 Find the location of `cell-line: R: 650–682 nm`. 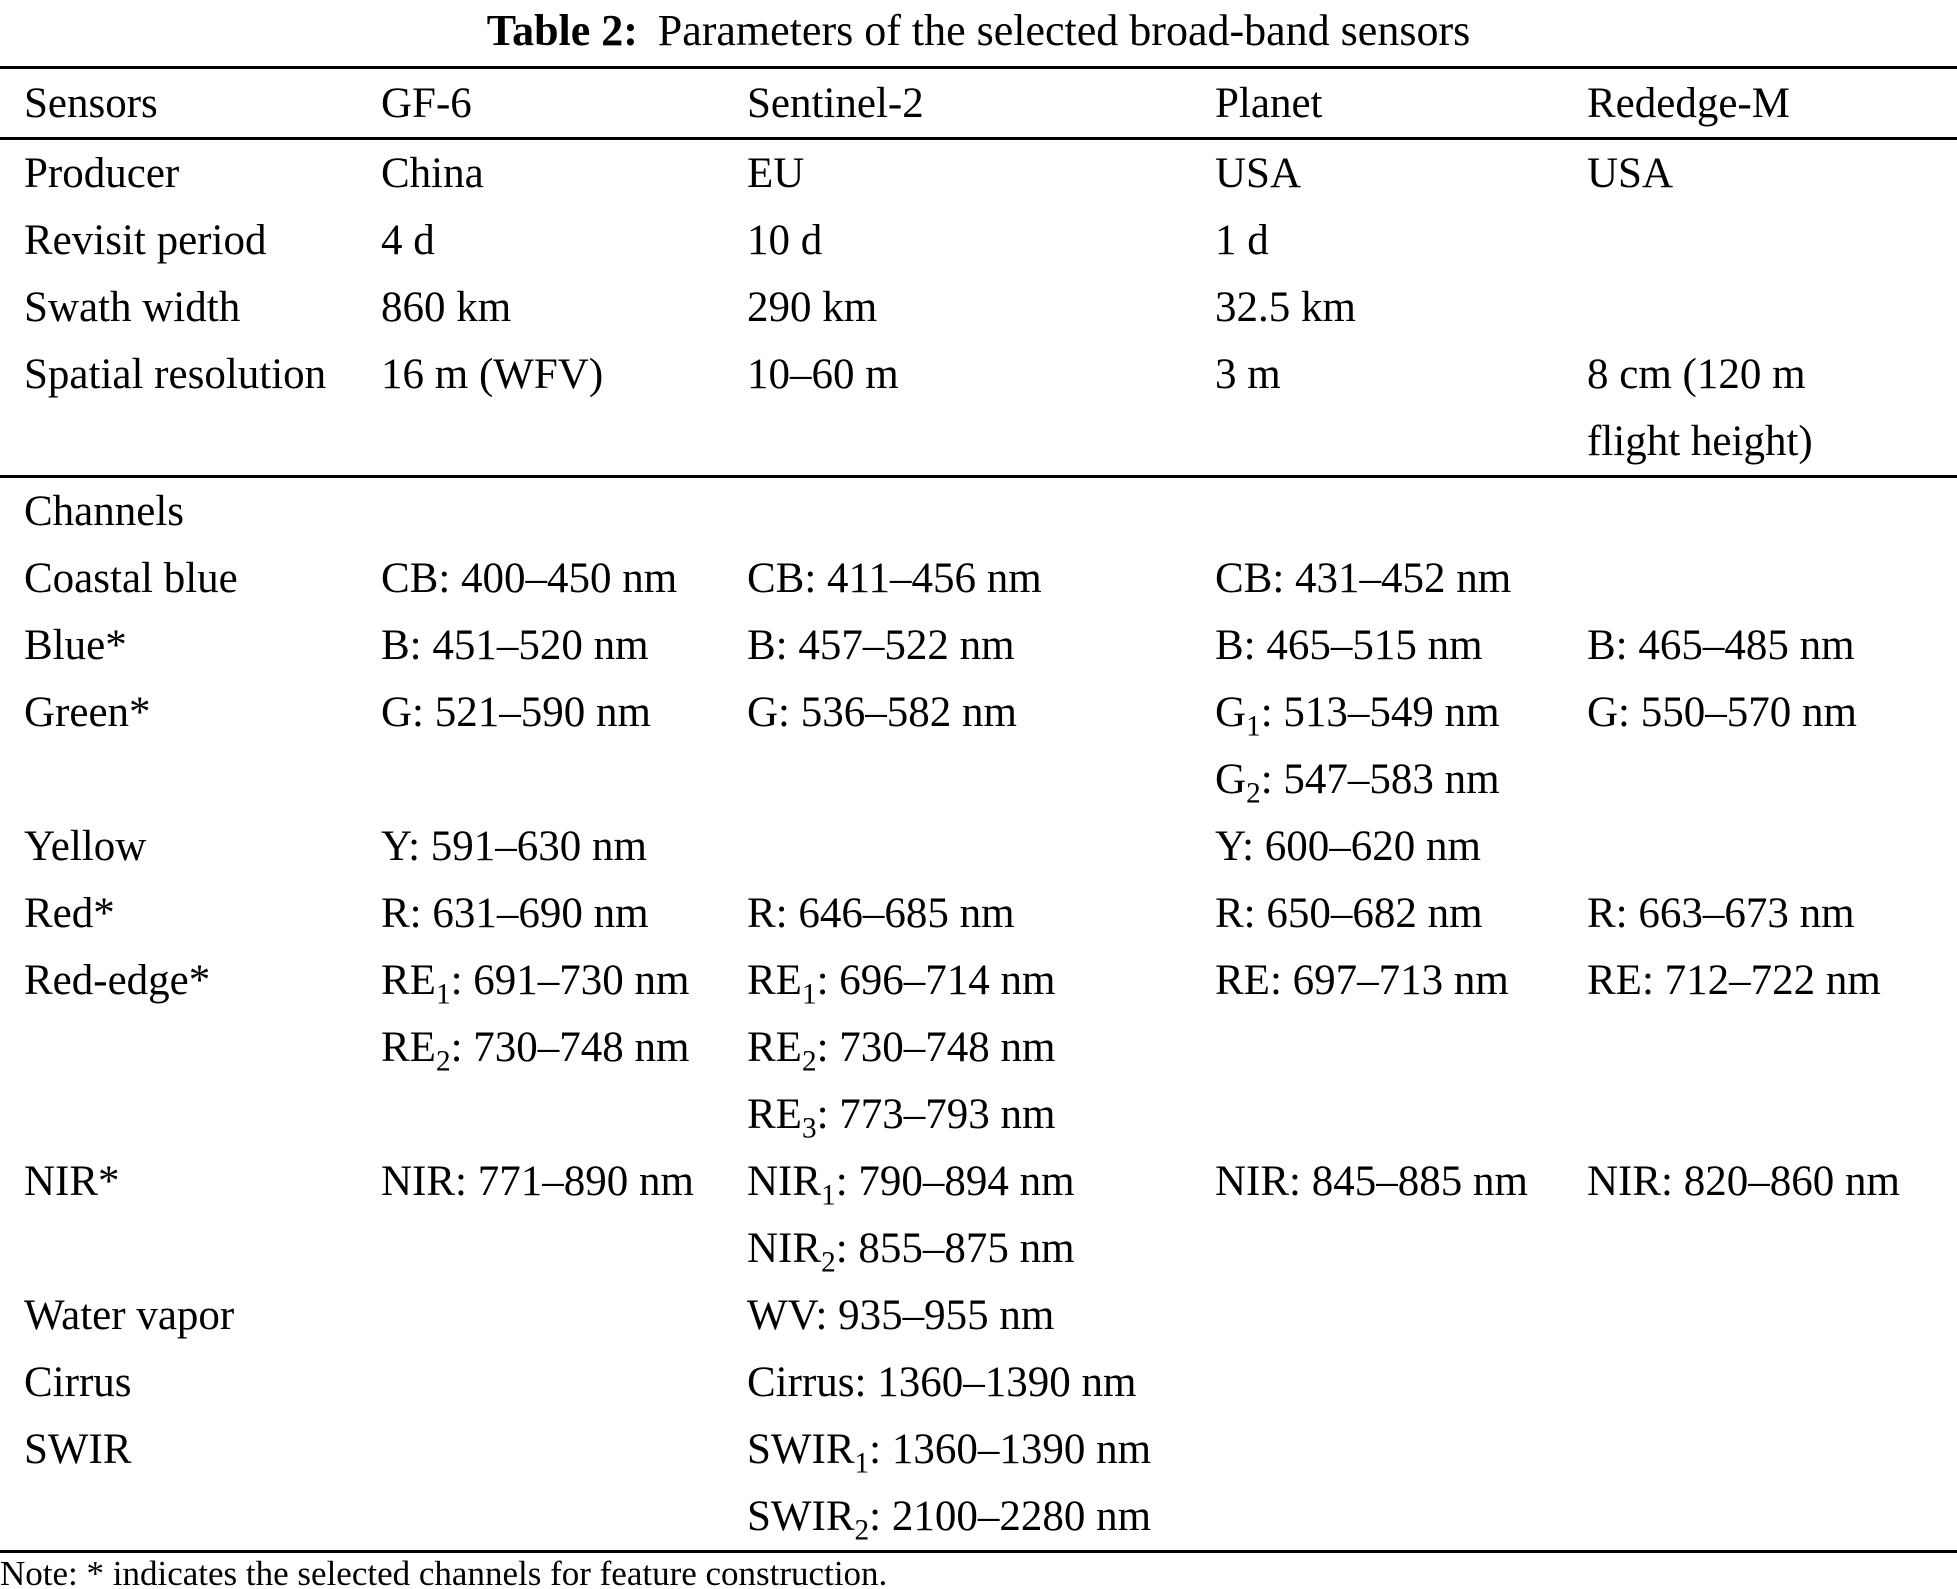

cell-line: R: 650–682 nm is located at coordinates (1349, 913).